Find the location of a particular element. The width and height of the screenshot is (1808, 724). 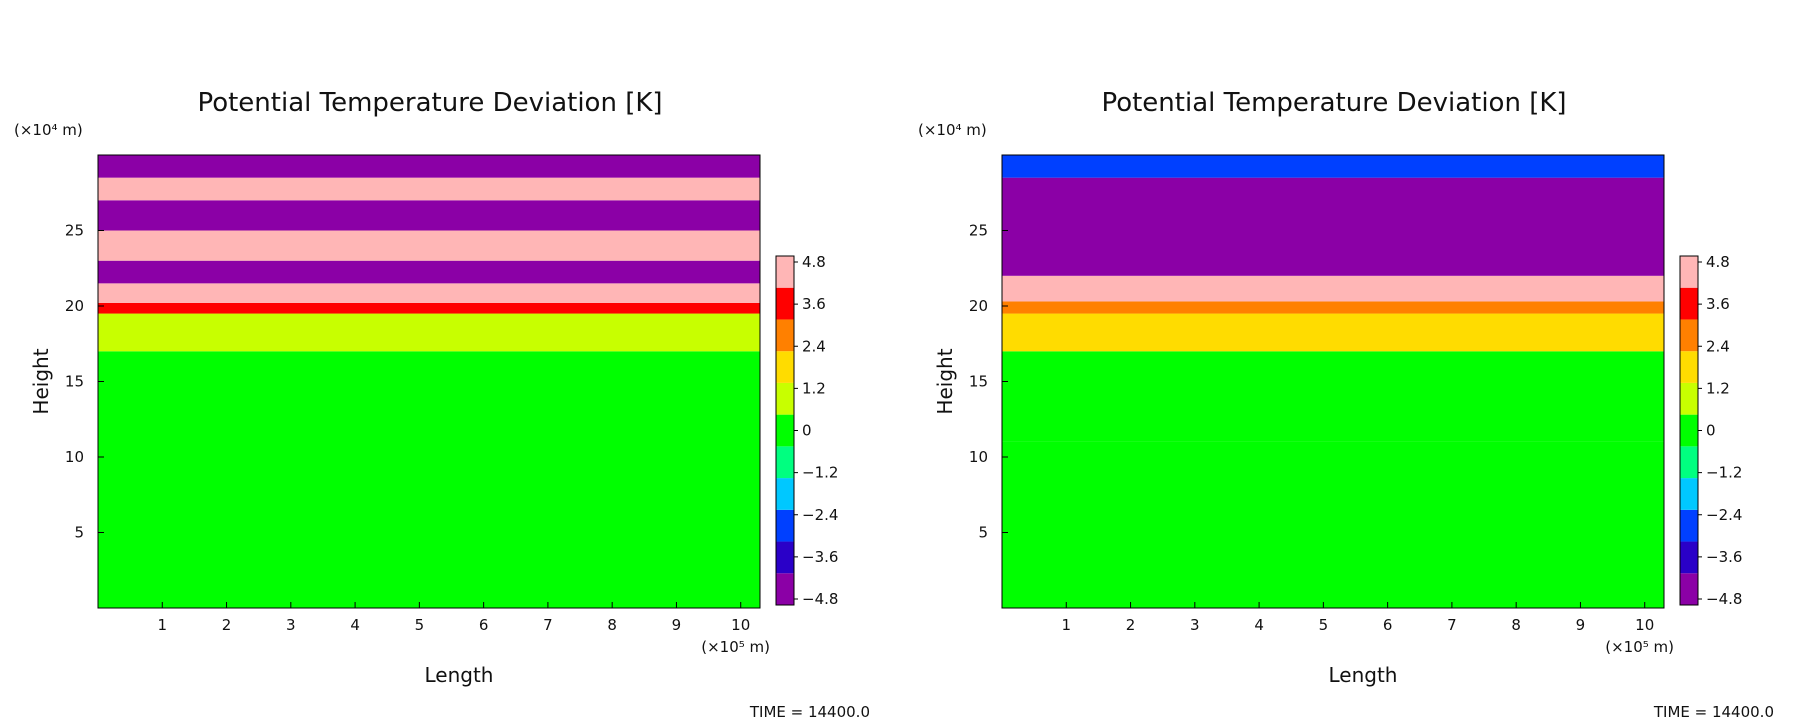

colorbar-label: −4.8 is located at coordinates (1724, 599).